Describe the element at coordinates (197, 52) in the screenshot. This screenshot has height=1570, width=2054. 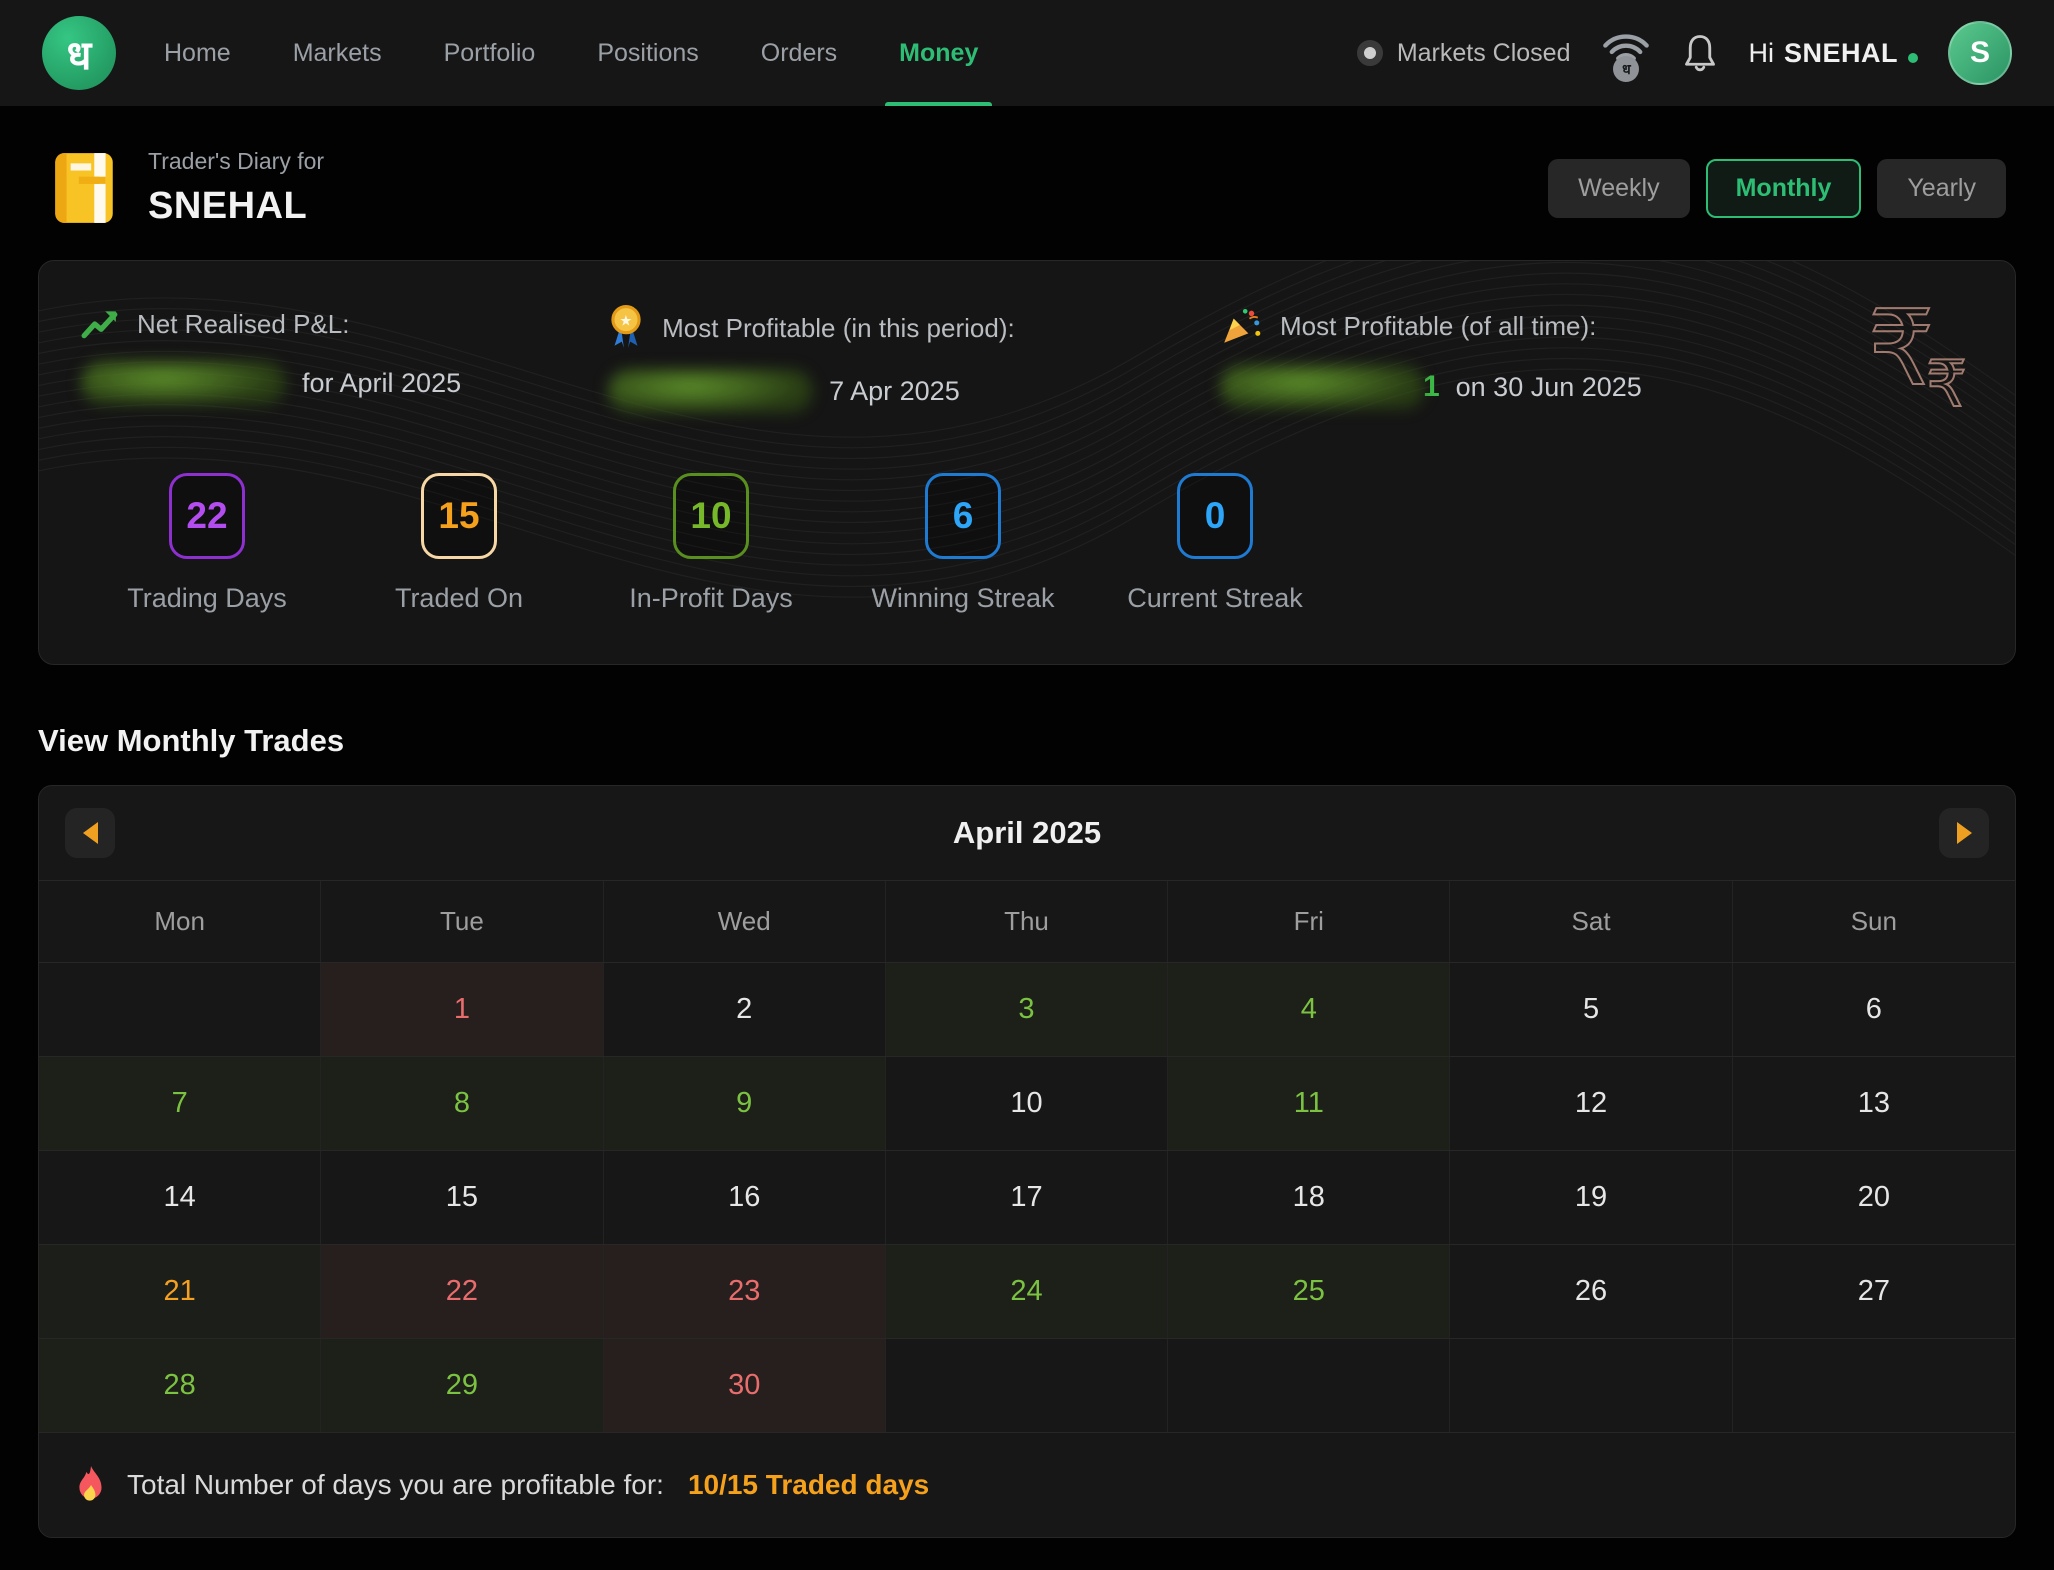
I see `nav-item-home: Home` at that location.